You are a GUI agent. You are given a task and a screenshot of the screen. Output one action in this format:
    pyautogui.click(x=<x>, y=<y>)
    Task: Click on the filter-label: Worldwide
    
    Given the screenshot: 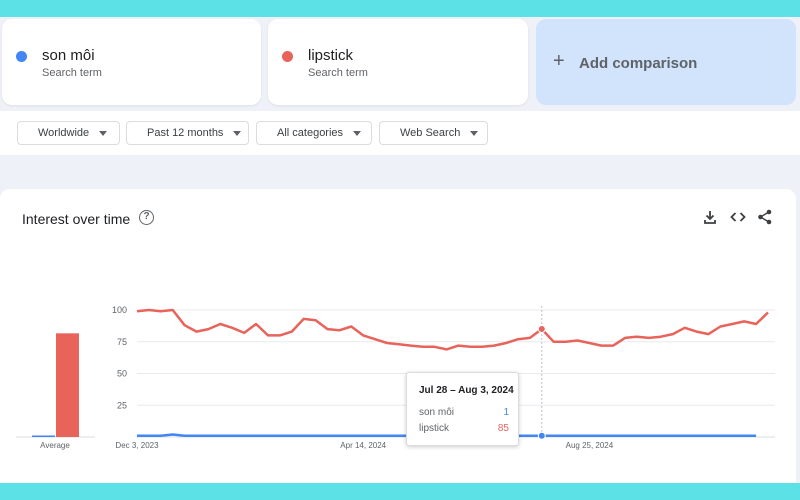 What is the action you would take?
    pyautogui.click(x=64, y=133)
    